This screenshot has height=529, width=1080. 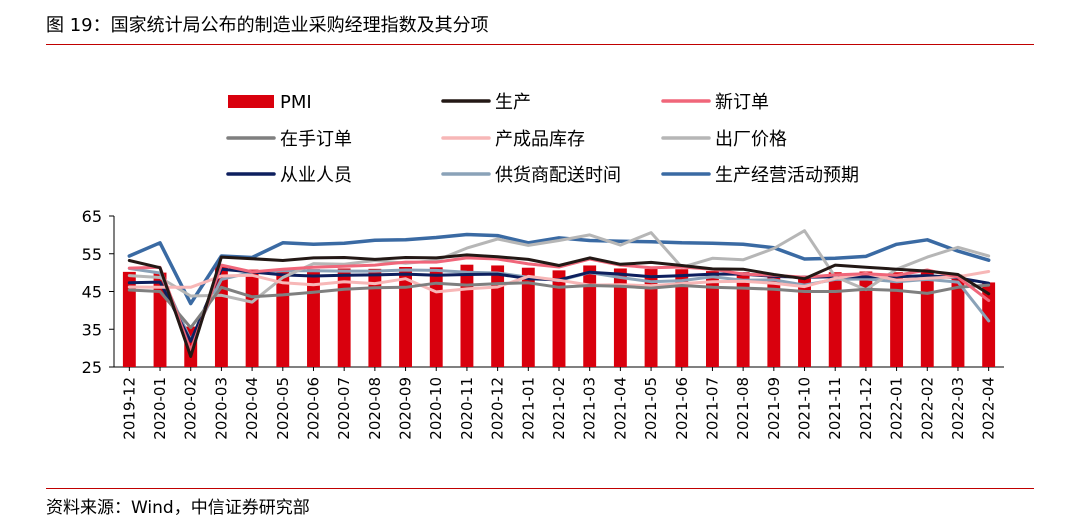 I want to click on source-note: 资料来源：Wind，中信证券研究部, so click(x=178, y=508).